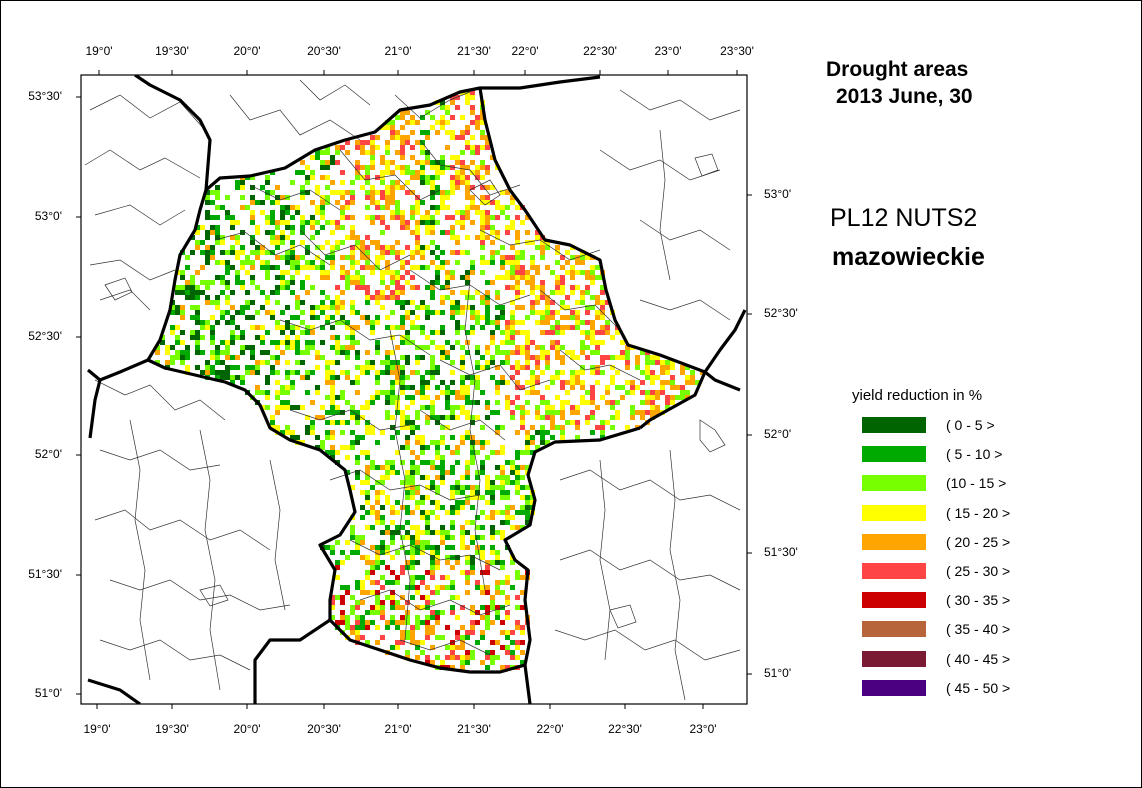 The width and height of the screenshot is (1142, 788). What do you see at coordinates (45, 574) in the screenshot?
I see `left-axis-label: 51°30'` at bounding box center [45, 574].